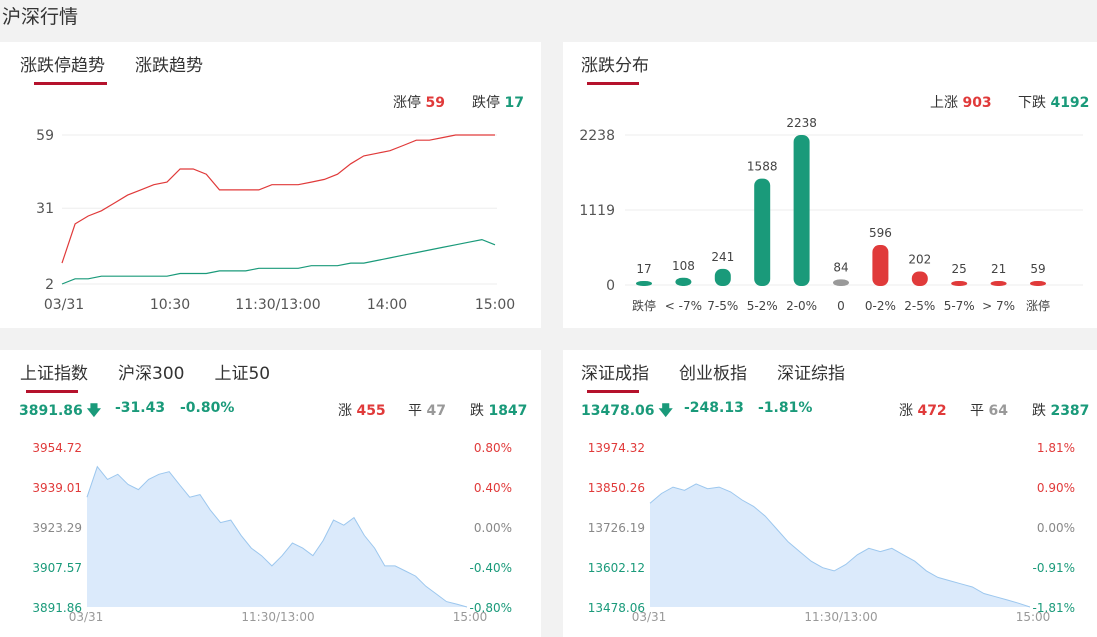 Image resolution: width=1097 pixels, height=637 pixels. Describe the element at coordinates (643, 269) in the screenshot. I see `bar-value-label: 17` at that location.